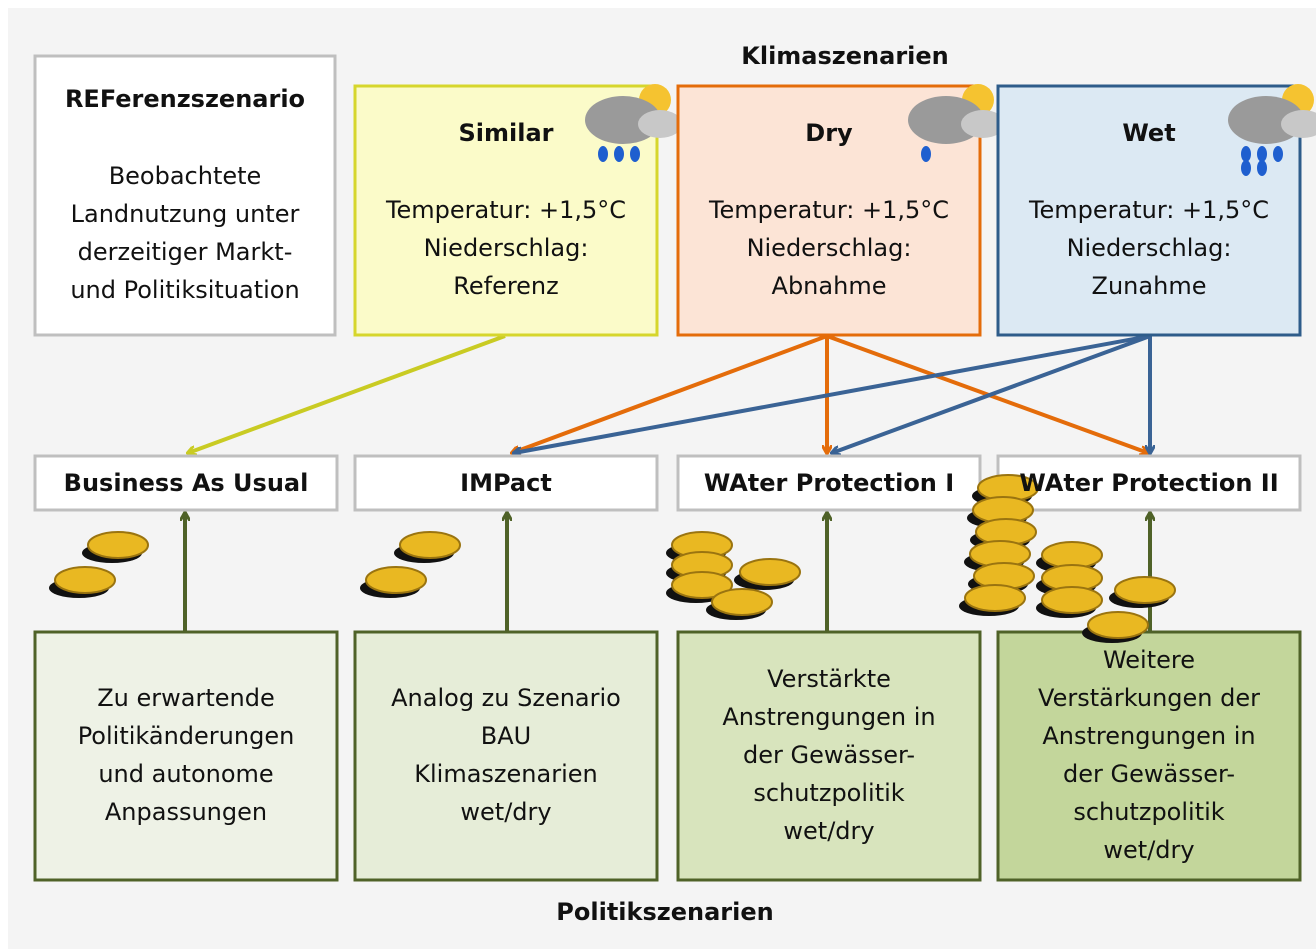 This screenshot has height=949, width=1316. Describe the element at coordinates (829, 679) in the screenshot. I see `body-line: Verstärkte` at that location.